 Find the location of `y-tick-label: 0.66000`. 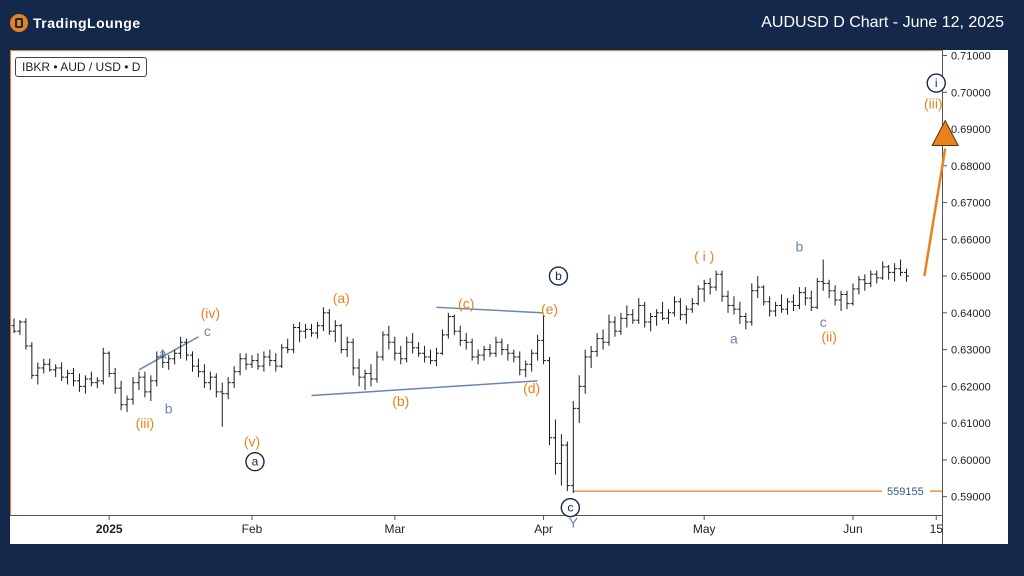

y-tick-label: 0.66000 is located at coordinates (971, 240).